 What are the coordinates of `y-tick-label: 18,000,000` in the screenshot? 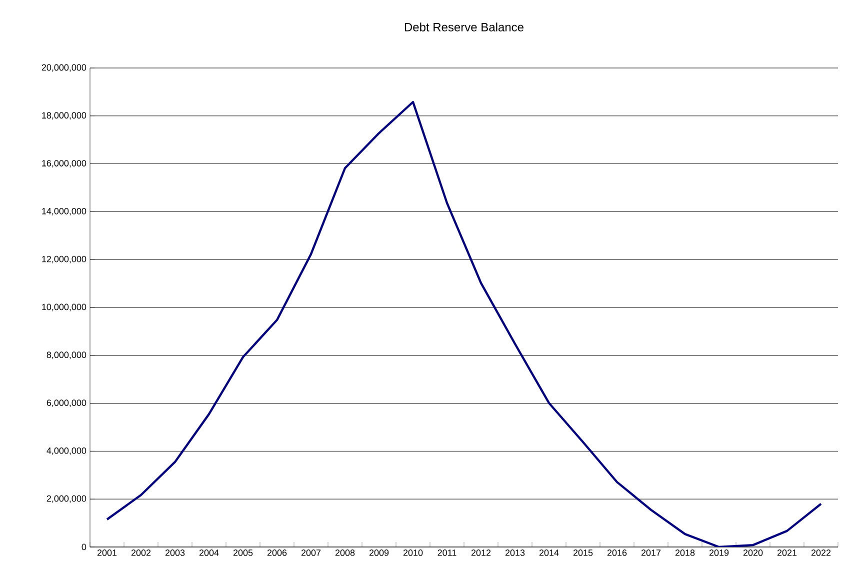 It's located at (64, 116).